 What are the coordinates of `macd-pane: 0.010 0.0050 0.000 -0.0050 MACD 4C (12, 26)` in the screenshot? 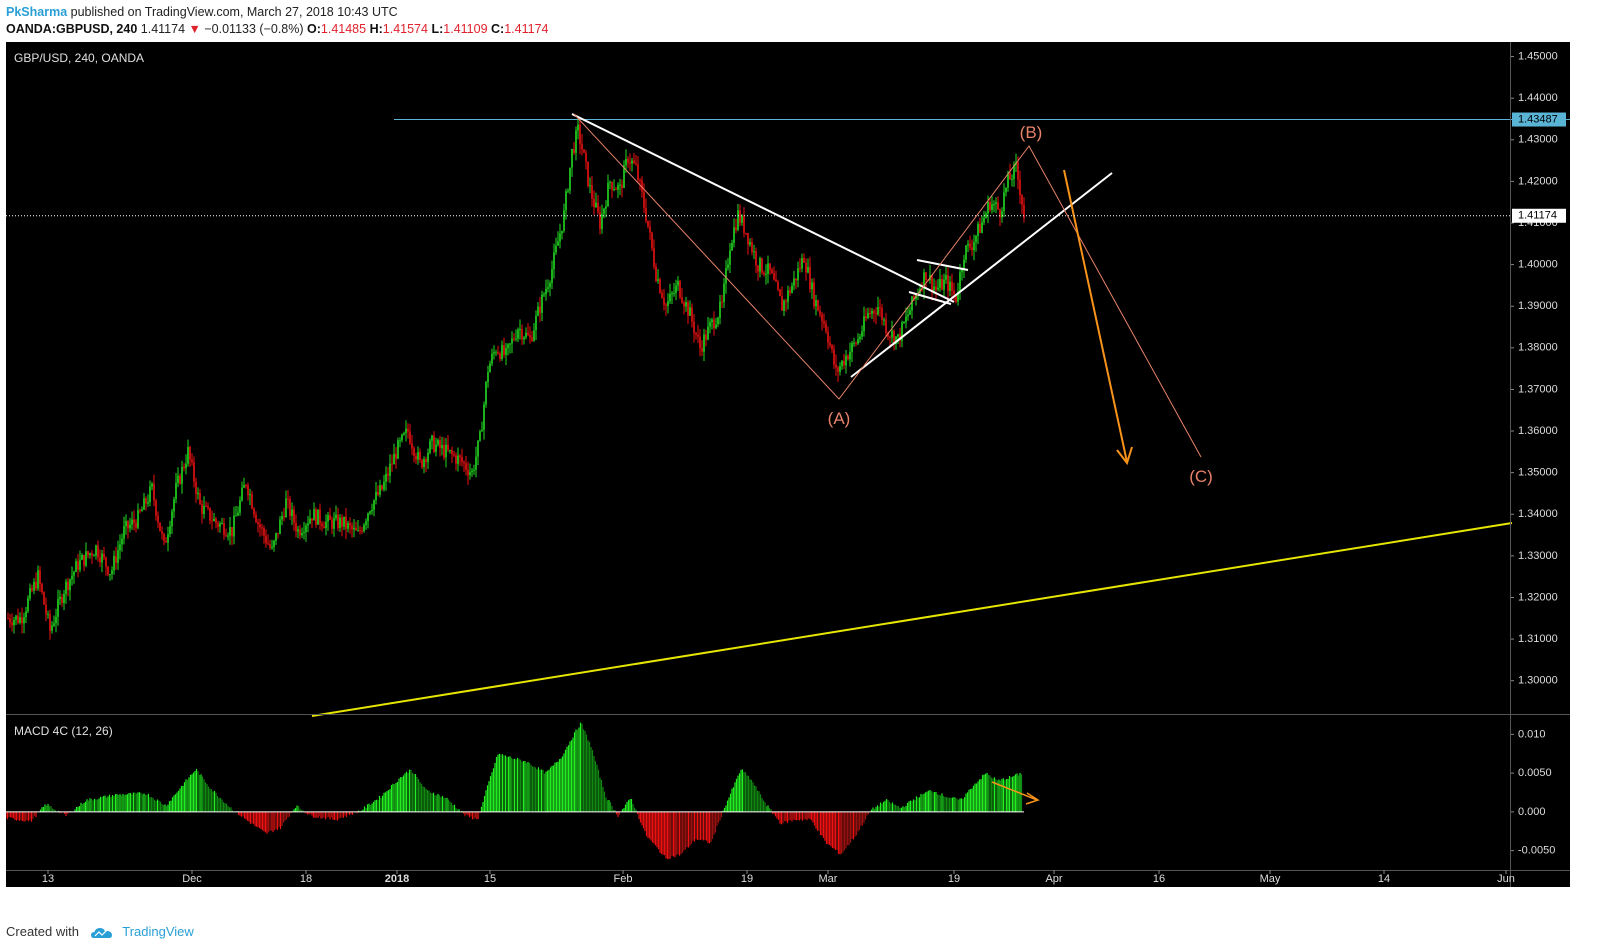 It's located at (780, 791).